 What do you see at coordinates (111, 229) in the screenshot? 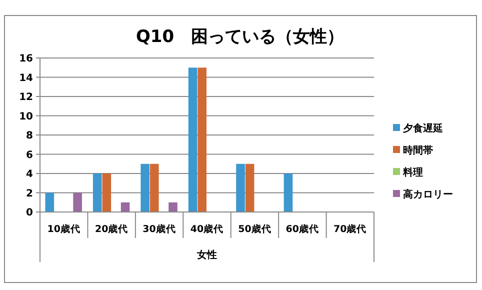
I see `x-tick-label: 20歳代` at bounding box center [111, 229].